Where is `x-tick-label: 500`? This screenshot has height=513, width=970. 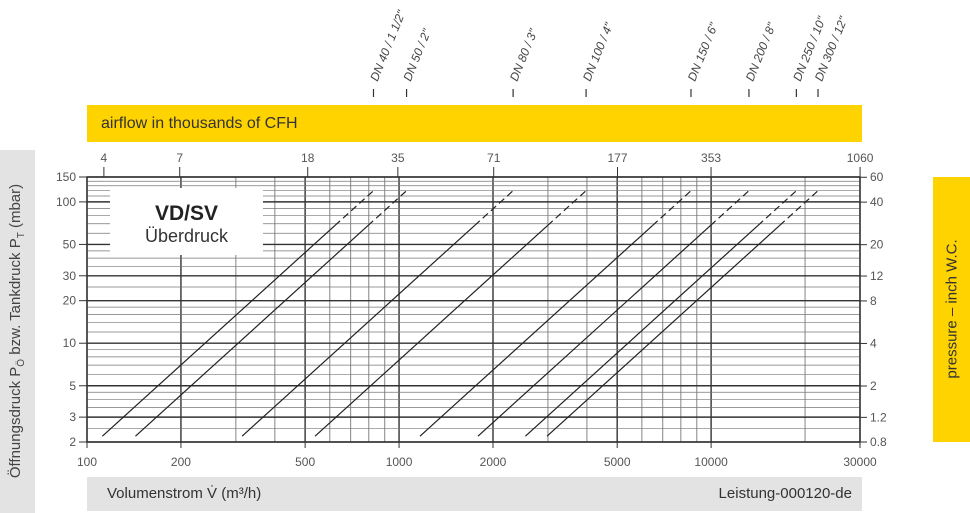
x-tick-label: 500 is located at coordinates (305, 462).